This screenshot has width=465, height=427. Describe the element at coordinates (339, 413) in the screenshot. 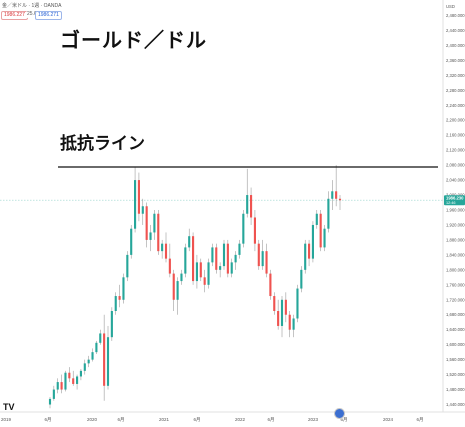

I see `us-flag-icon` at that location.